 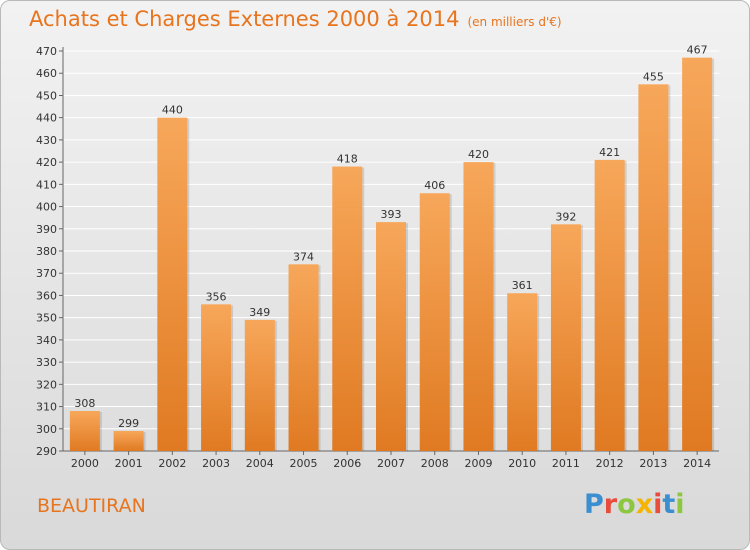 What do you see at coordinates (260, 463) in the screenshot?
I see `x-tick-label: 2004` at bounding box center [260, 463].